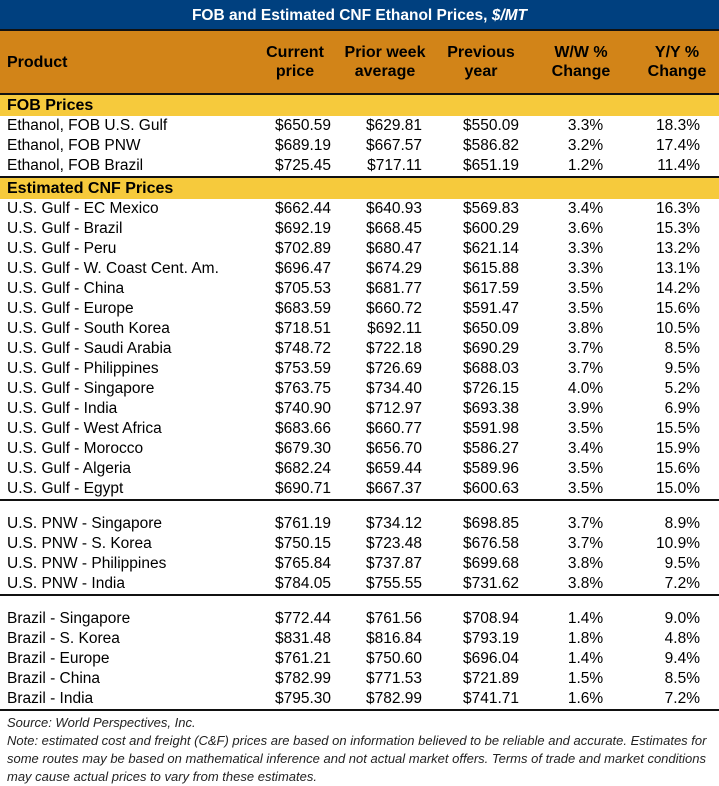  I want to click on cell-prior-week: $674.29, so click(393, 268).